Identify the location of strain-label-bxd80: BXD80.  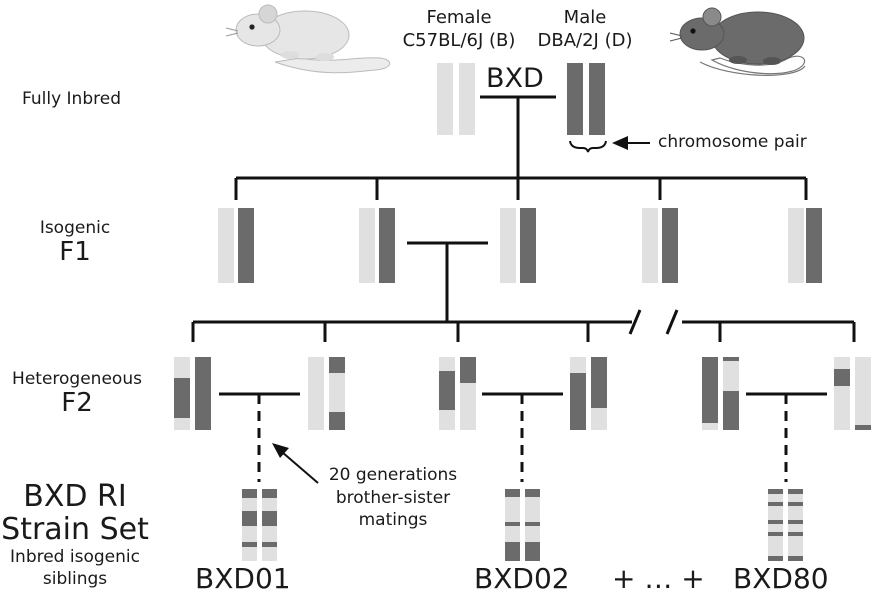
(781, 578).